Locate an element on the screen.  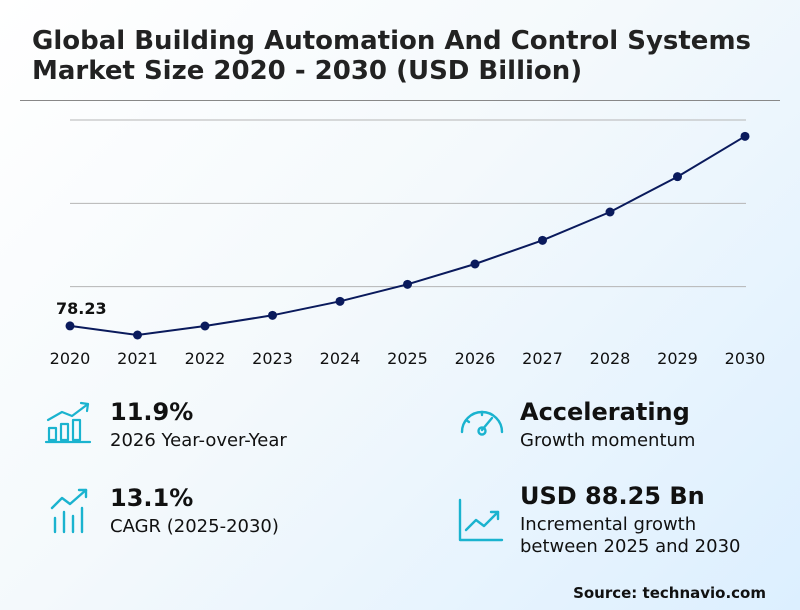
line-chart-up-icon is located at coordinates (481, 520).